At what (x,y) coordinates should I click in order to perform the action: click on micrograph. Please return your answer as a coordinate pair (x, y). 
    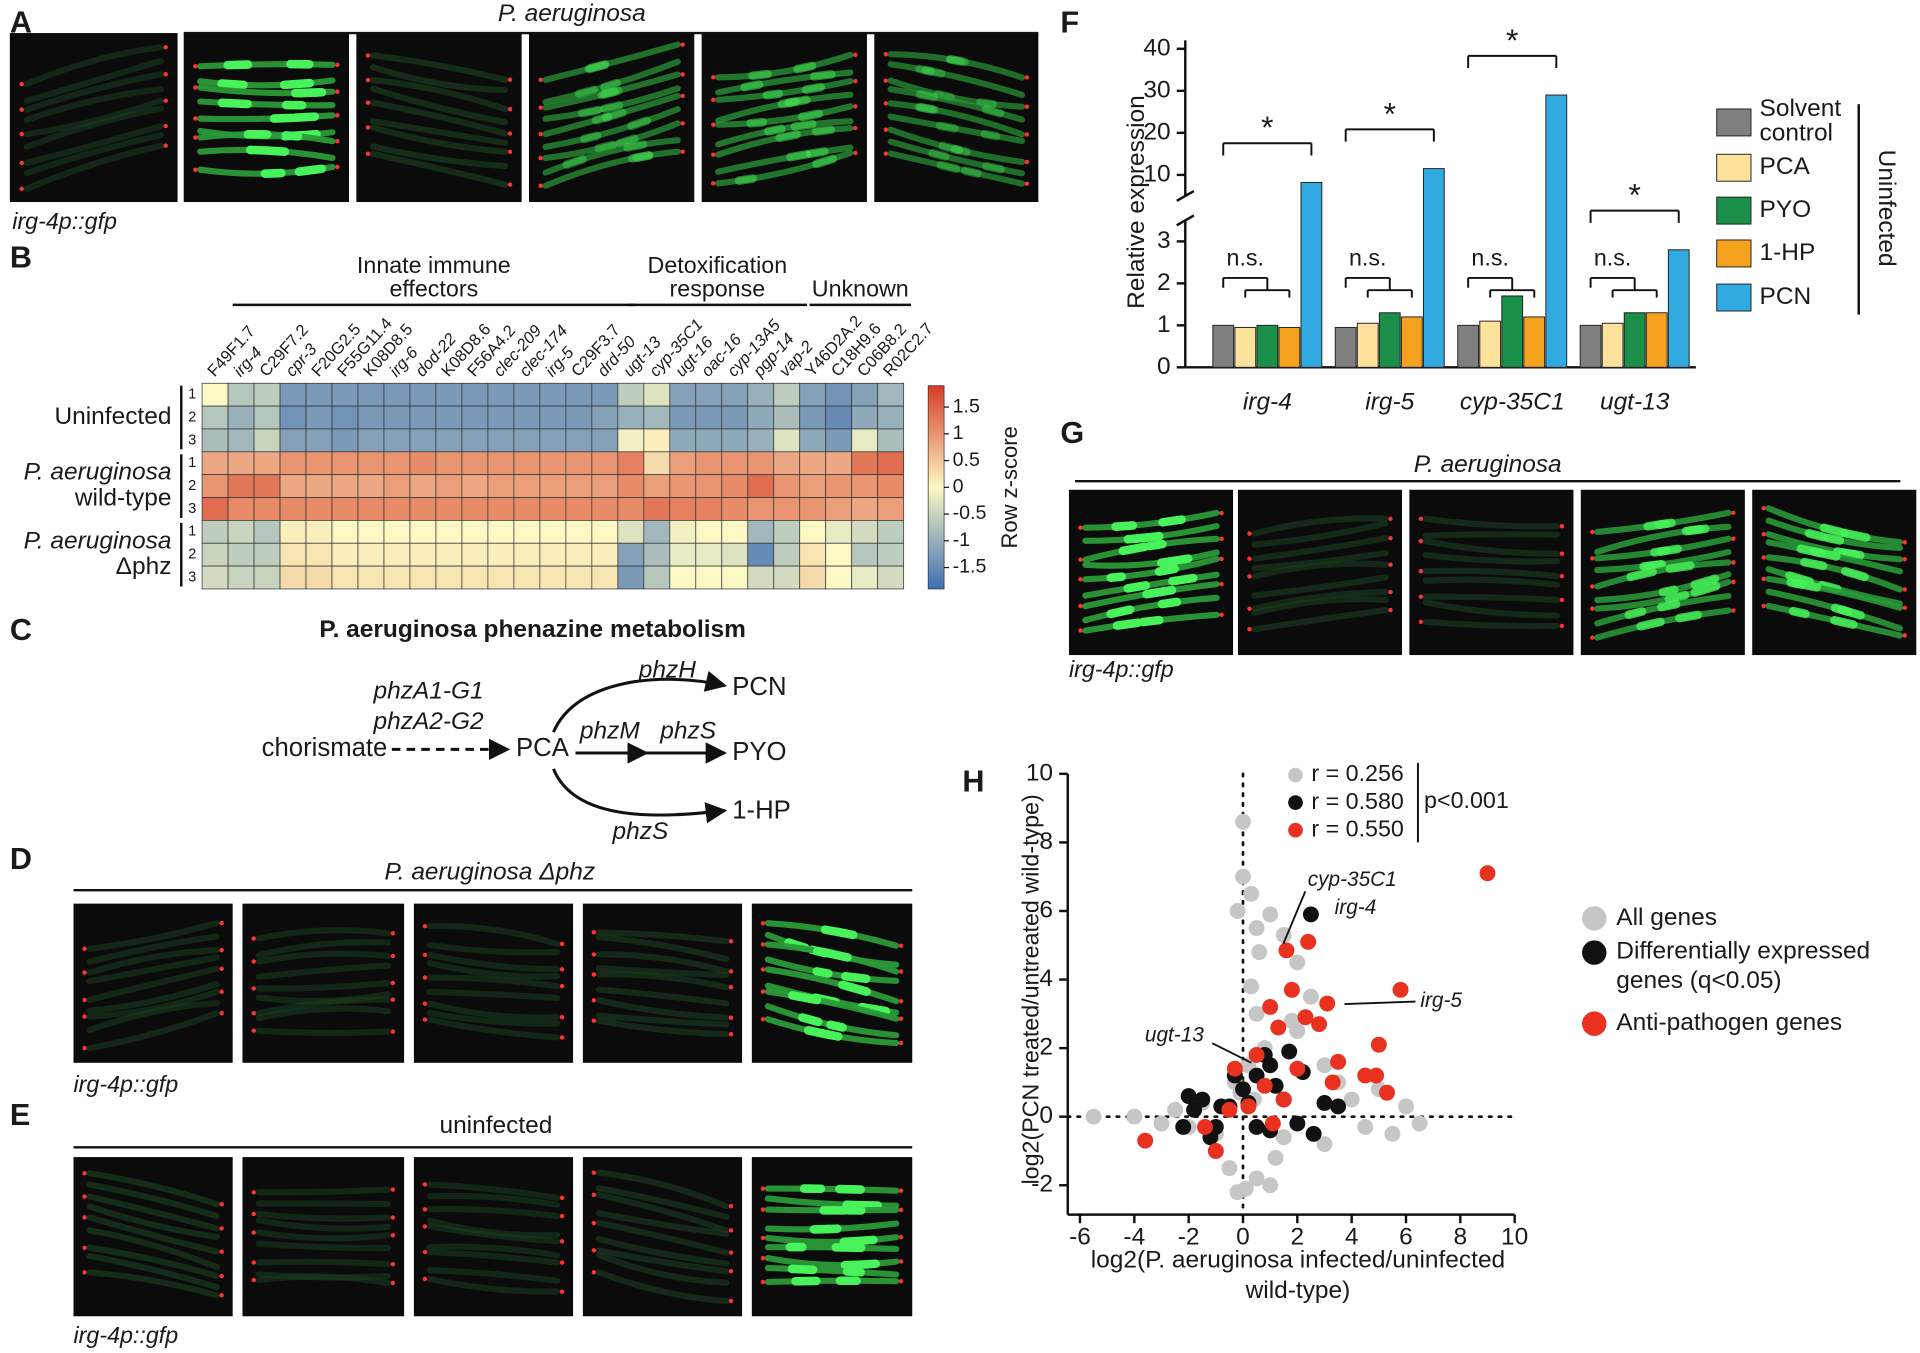
    Looking at the image, I should click on (93, 118).